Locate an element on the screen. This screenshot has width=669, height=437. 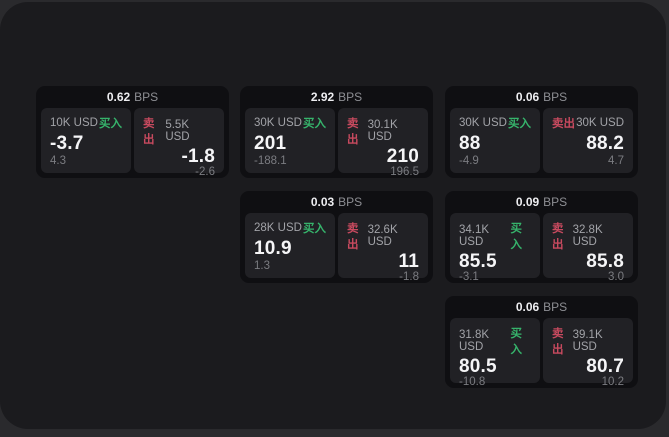
buy-price: 80.5 is located at coordinates (478, 366).